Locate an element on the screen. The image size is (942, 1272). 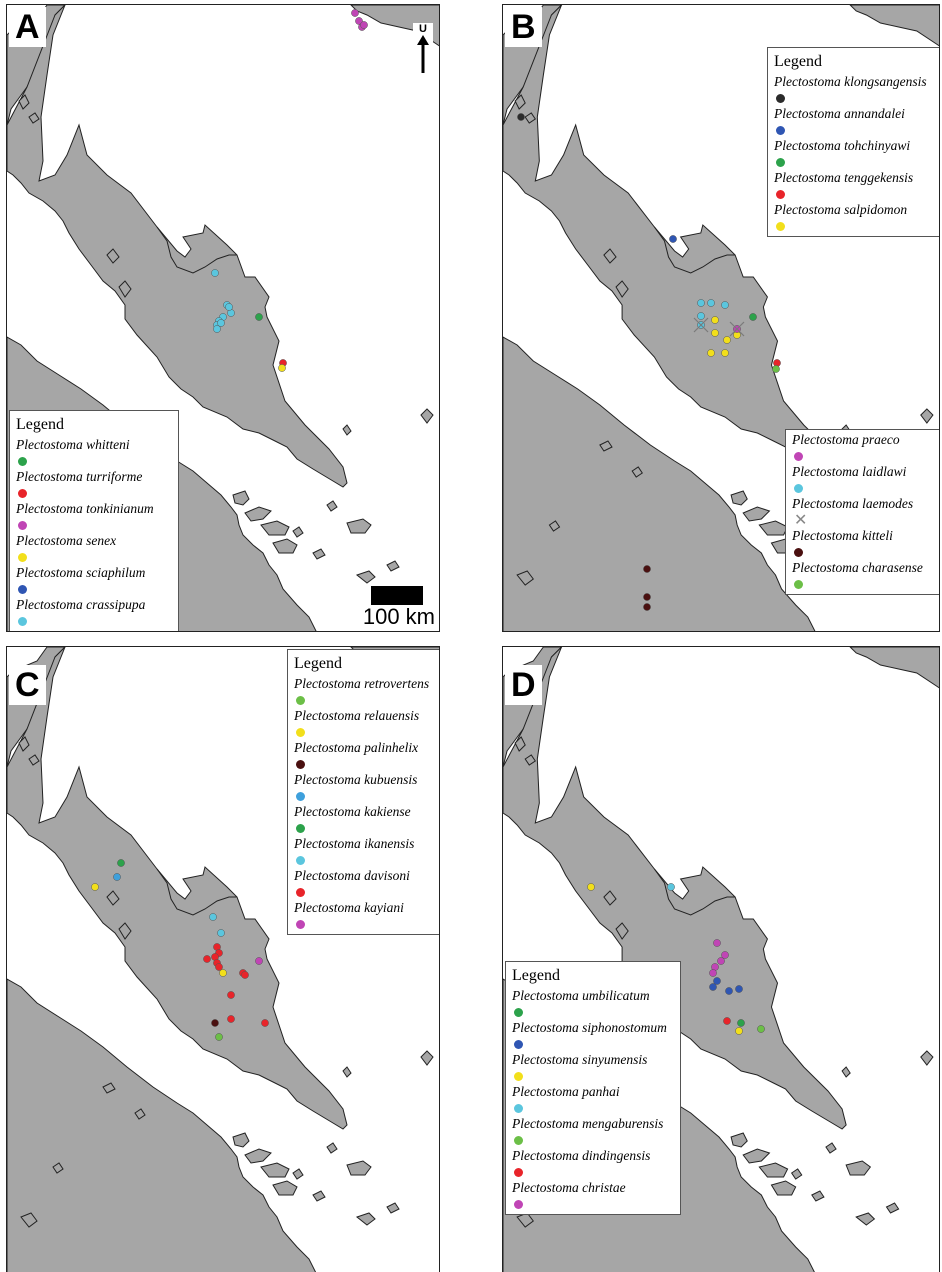
legend-item: Plectostoma tohchinyawi is located at coordinates (854, 154).